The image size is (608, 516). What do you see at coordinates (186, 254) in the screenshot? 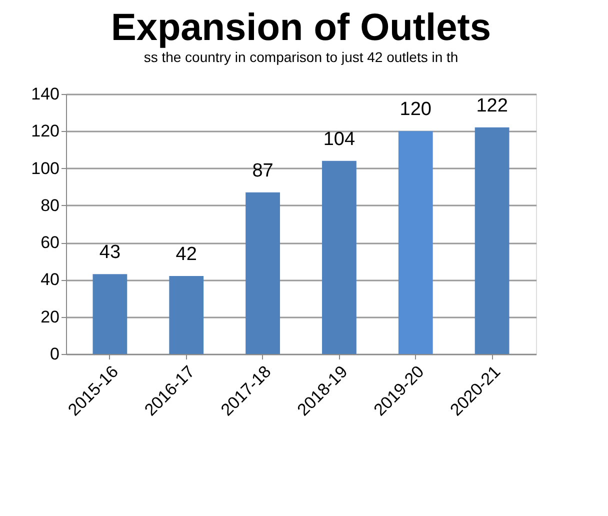
I see `data-label: 42` at bounding box center [186, 254].